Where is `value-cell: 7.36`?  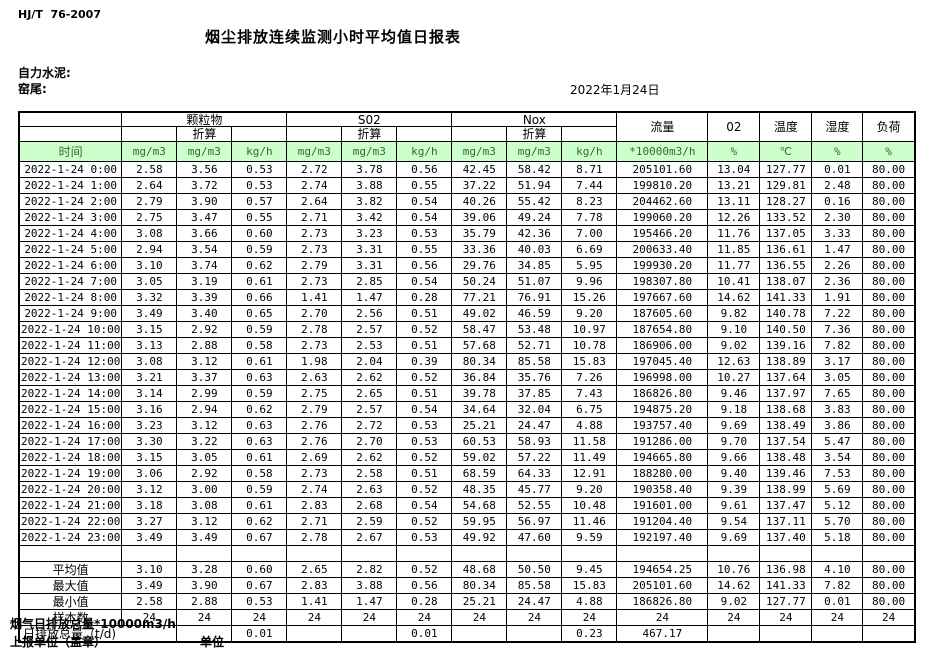 value-cell: 7.36 is located at coordinates (837, 329).